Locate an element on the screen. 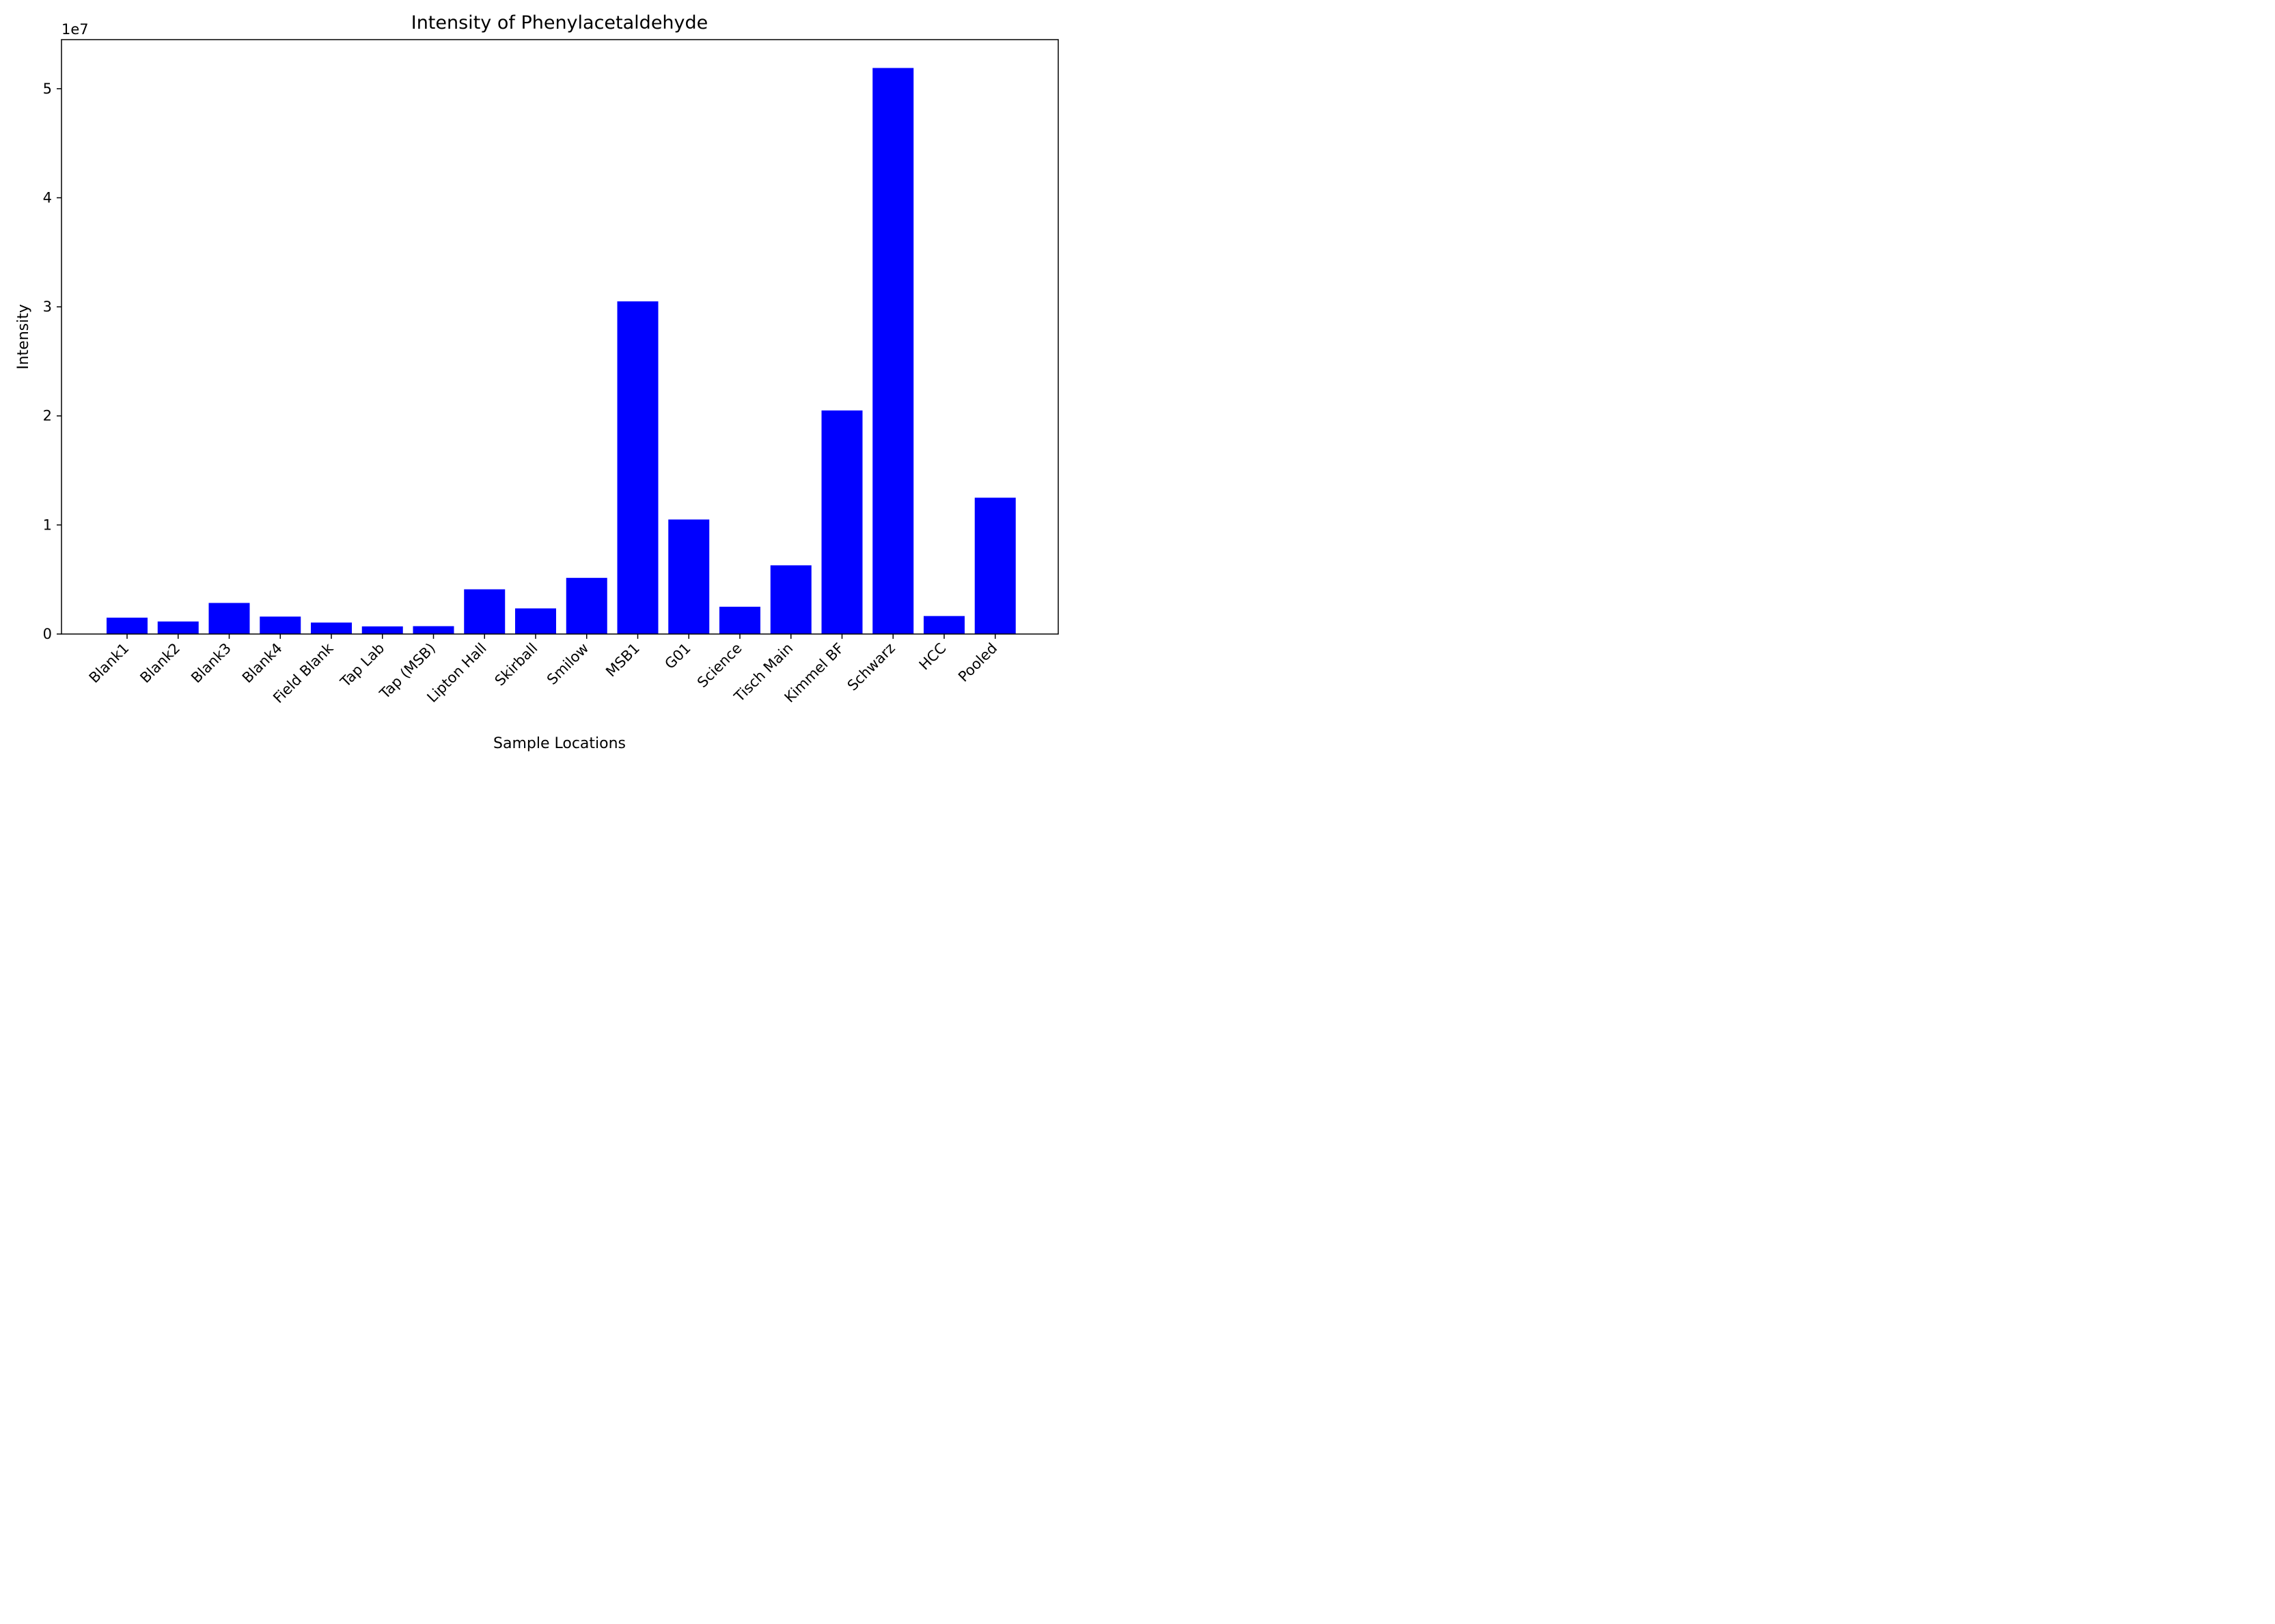 The height and width of the screenshot is (1624, 2275). y-tick-label: 4 is located at coordinates (47, 197).